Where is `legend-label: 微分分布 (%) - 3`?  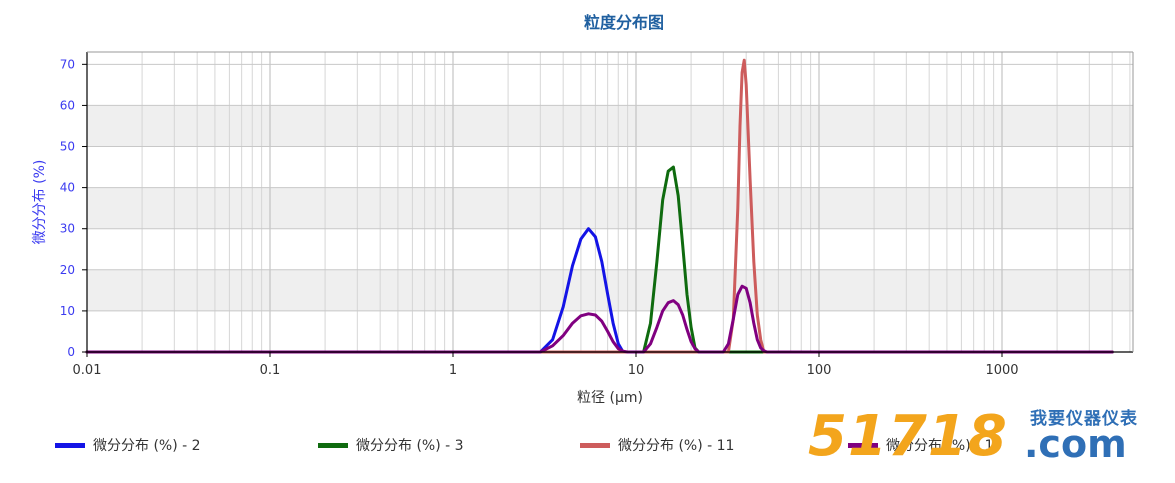
legend-label: 微分分布 (%) - 3 is located at coordinates (410, 446).